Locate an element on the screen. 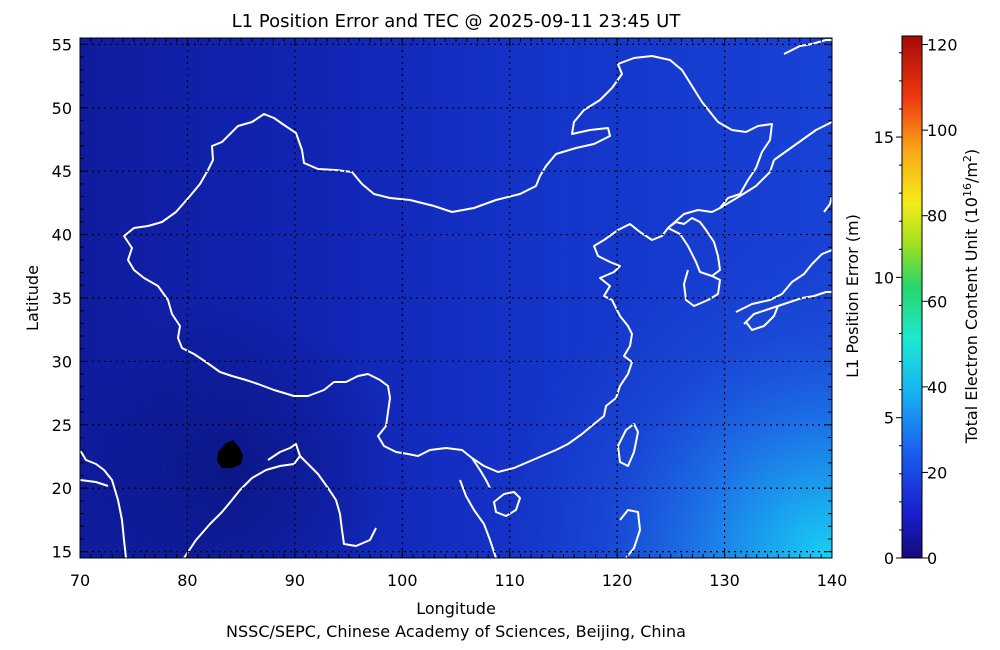  west-border is located at coordinates (94, 483).